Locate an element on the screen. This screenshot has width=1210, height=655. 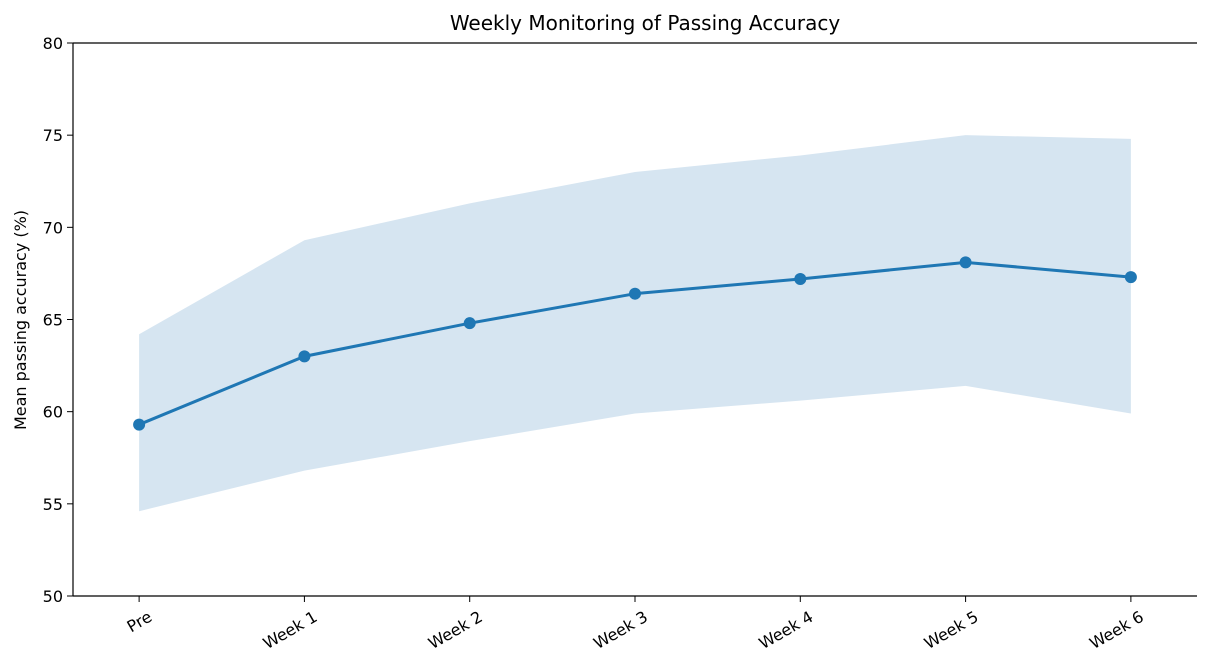
y-axis-label: Mean passing accuracy (%) is located at coordinates (20, 320).